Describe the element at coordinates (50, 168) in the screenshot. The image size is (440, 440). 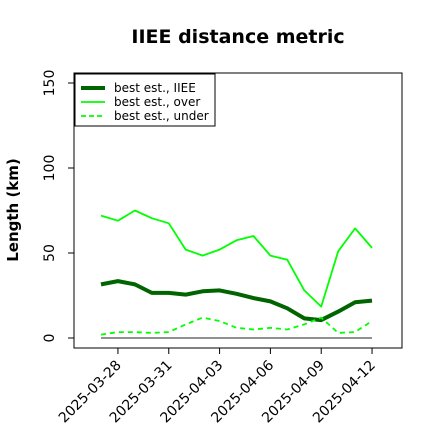
I see `y-tick-label: 100` at that location.